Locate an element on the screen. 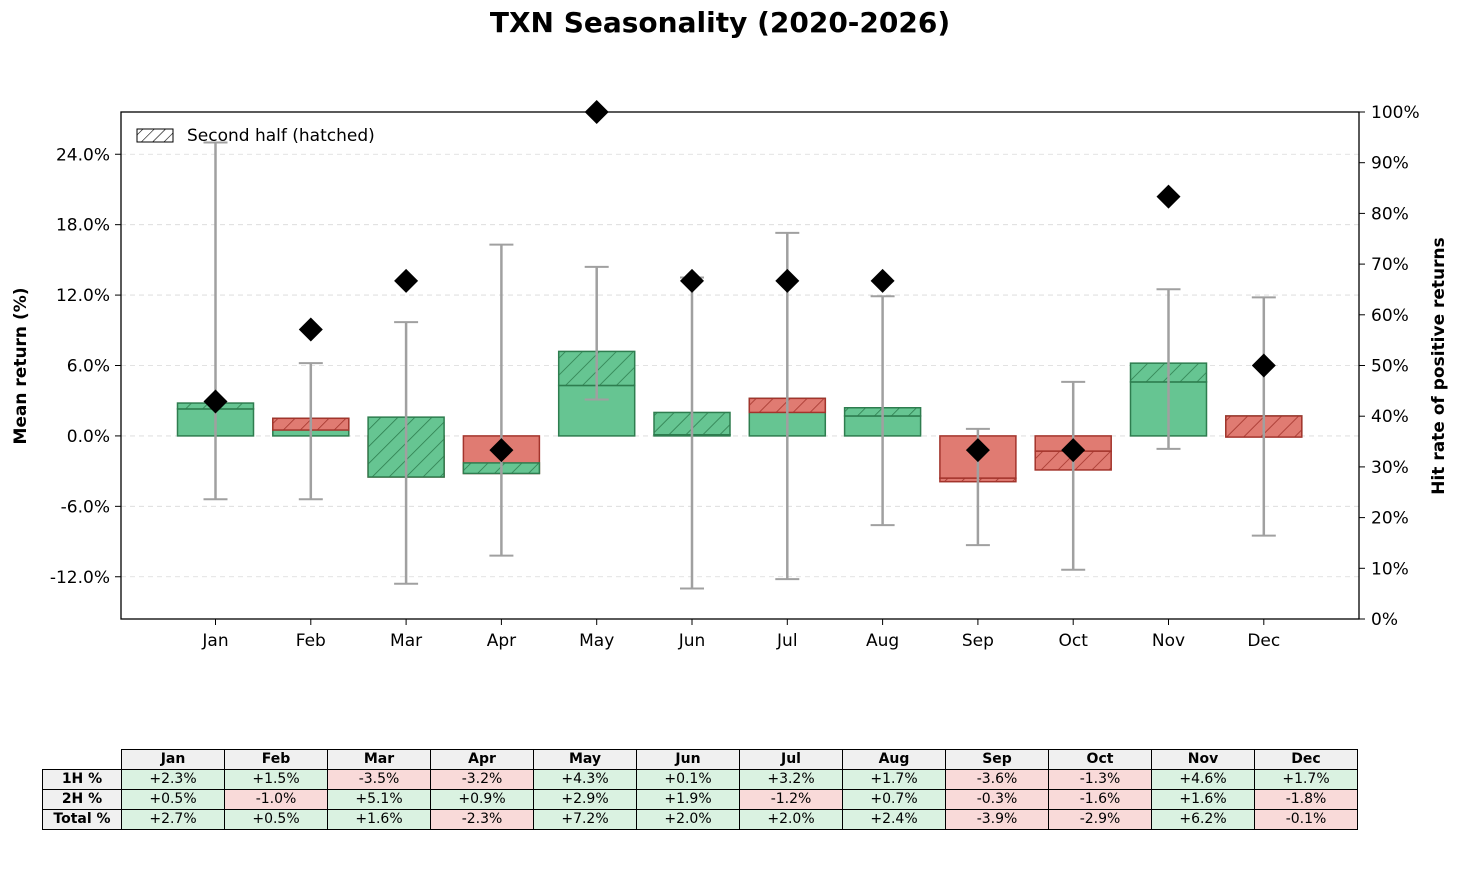 This screenshot has height=892, width=1460. y-axis-right-label: Hit rate of positive returns is located at coordinates (1439, 366).